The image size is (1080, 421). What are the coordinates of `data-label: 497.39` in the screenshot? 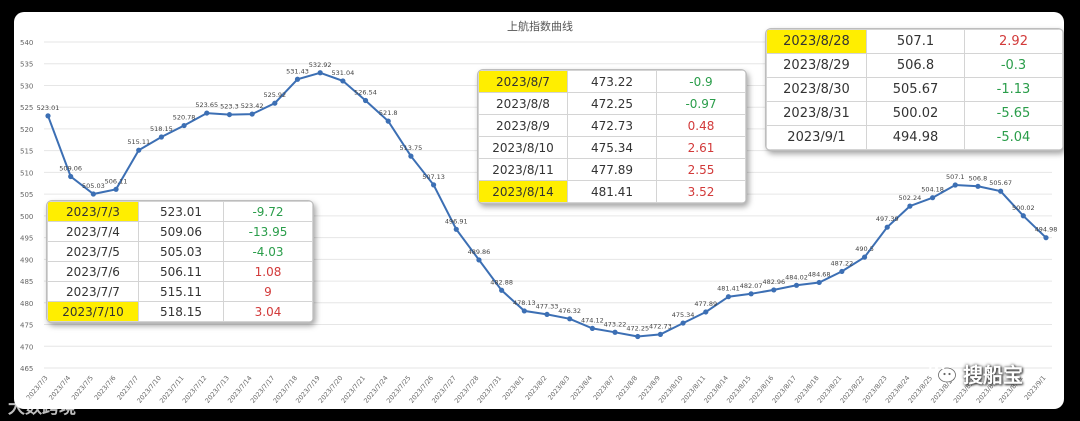 It's located at (887, 219).